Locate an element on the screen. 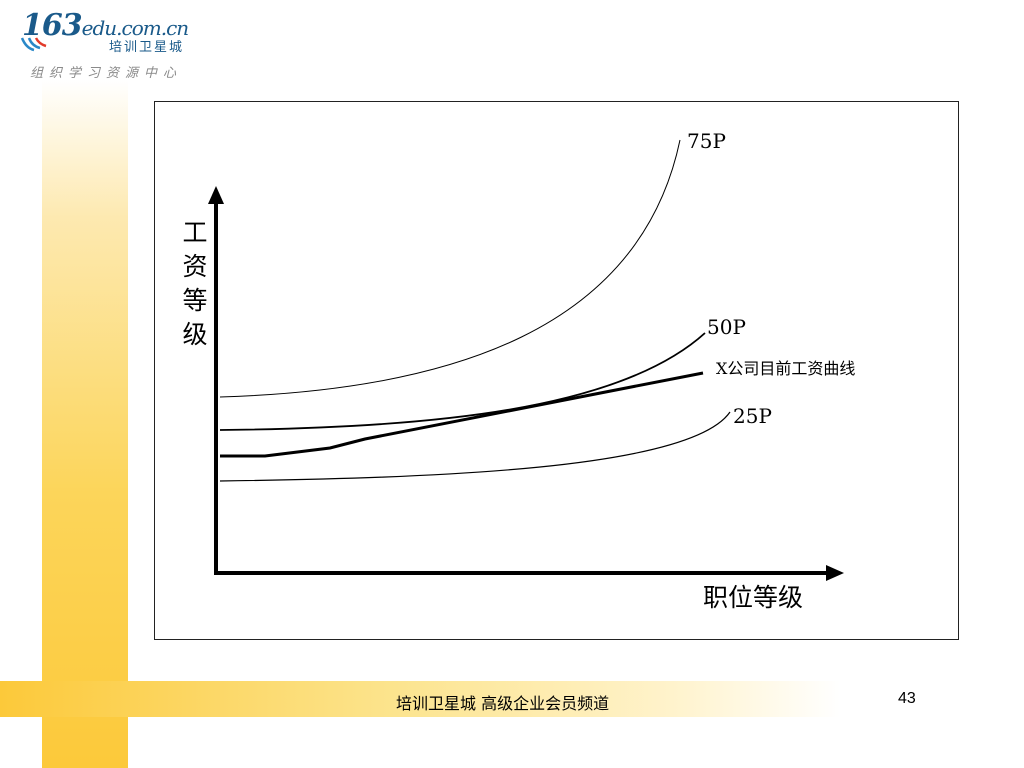  logo-wave-icon is located at coordinates (33, 44).